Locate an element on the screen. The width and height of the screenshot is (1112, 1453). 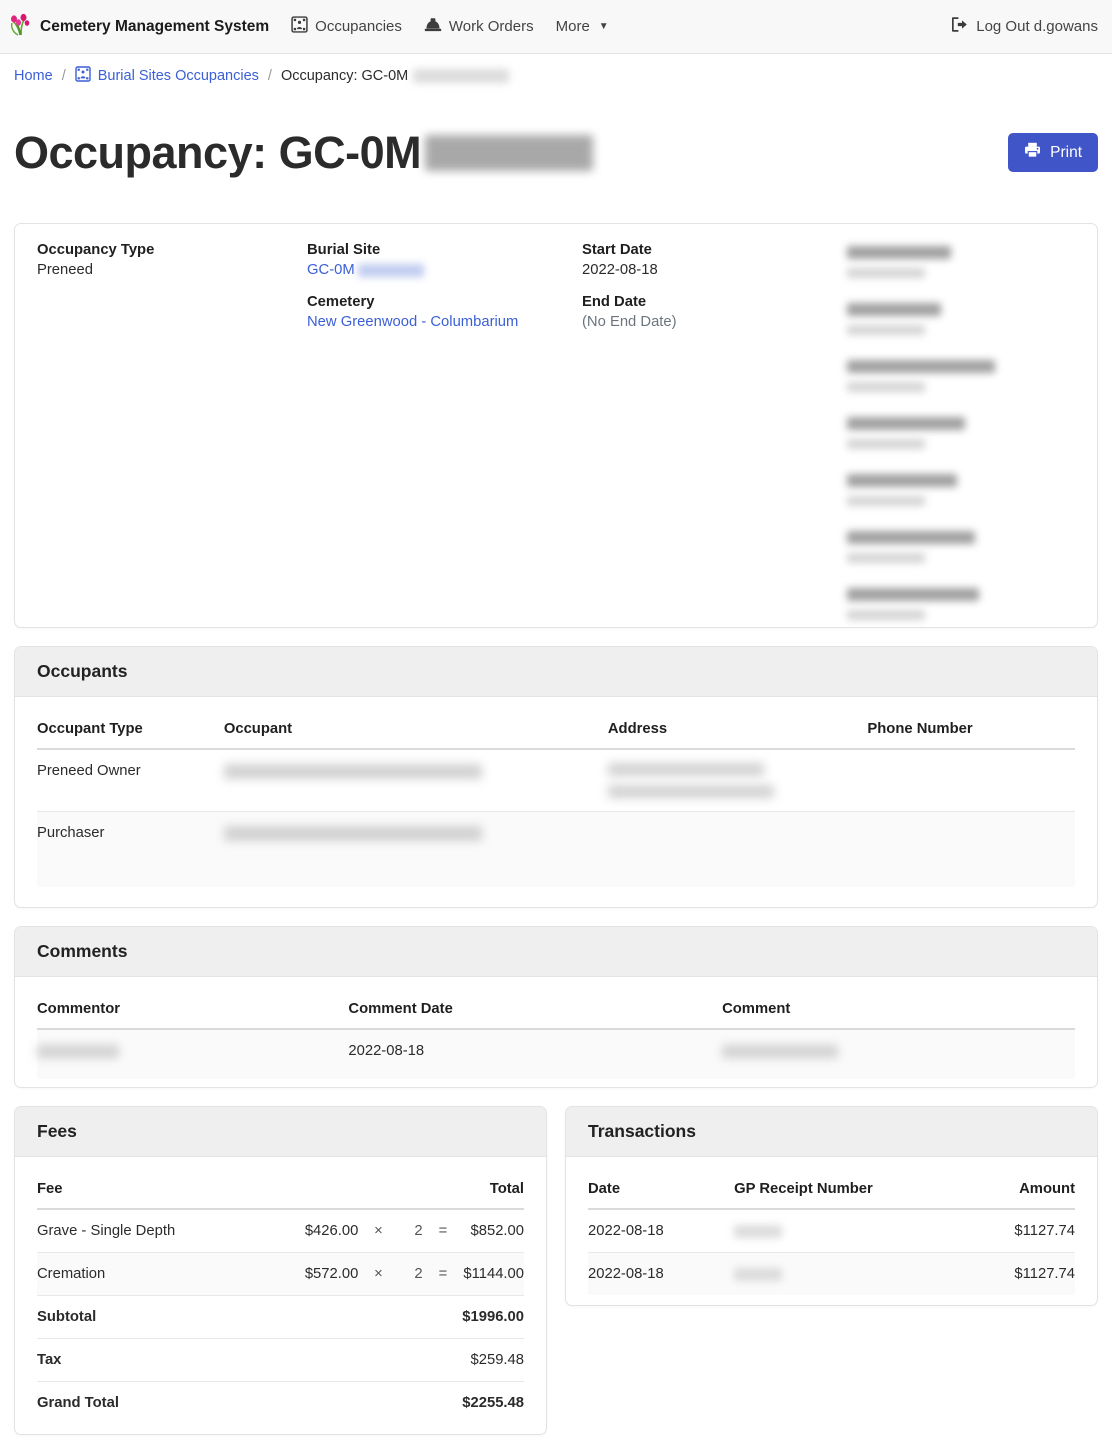
occupants-col-address: Address is located at coordinates (737, 731).